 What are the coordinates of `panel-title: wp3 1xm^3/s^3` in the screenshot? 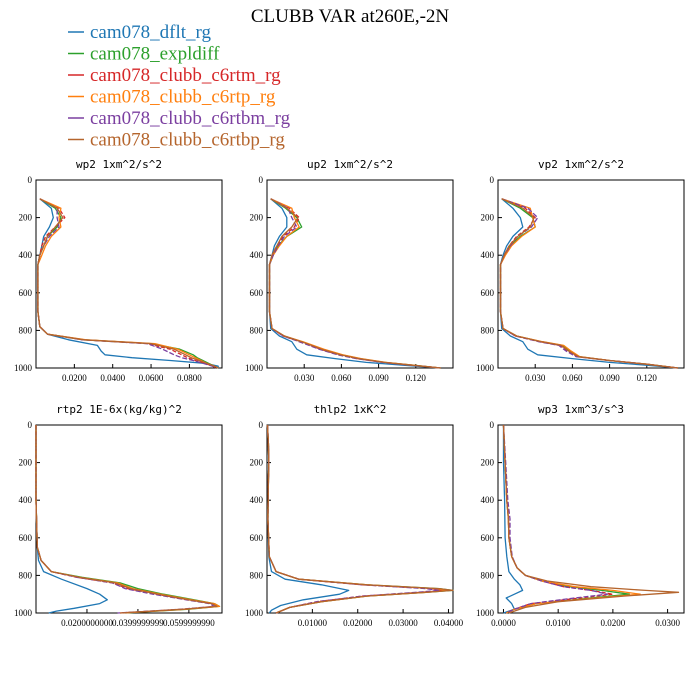 It's located at (581, 409).